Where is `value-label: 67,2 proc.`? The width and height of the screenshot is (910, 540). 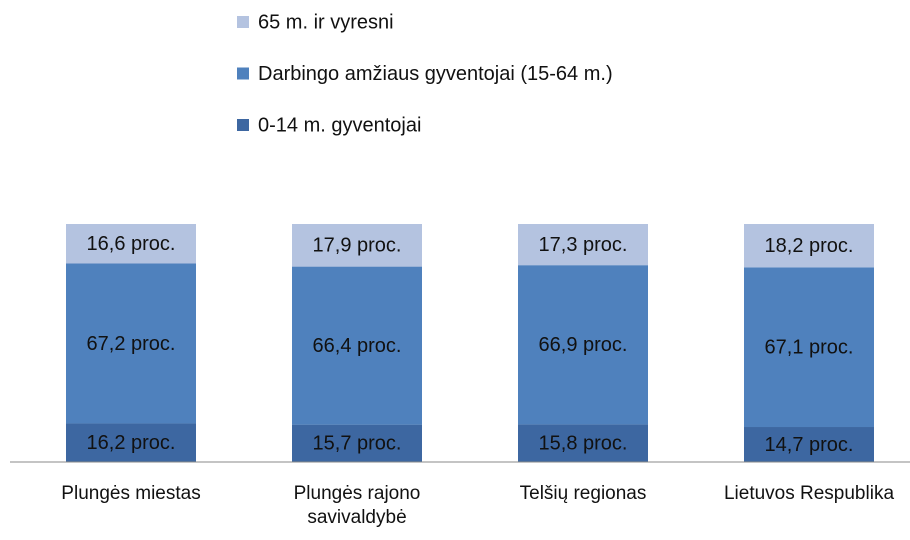
value-label: 67,2 proc. is located at coordinates (131, 344).